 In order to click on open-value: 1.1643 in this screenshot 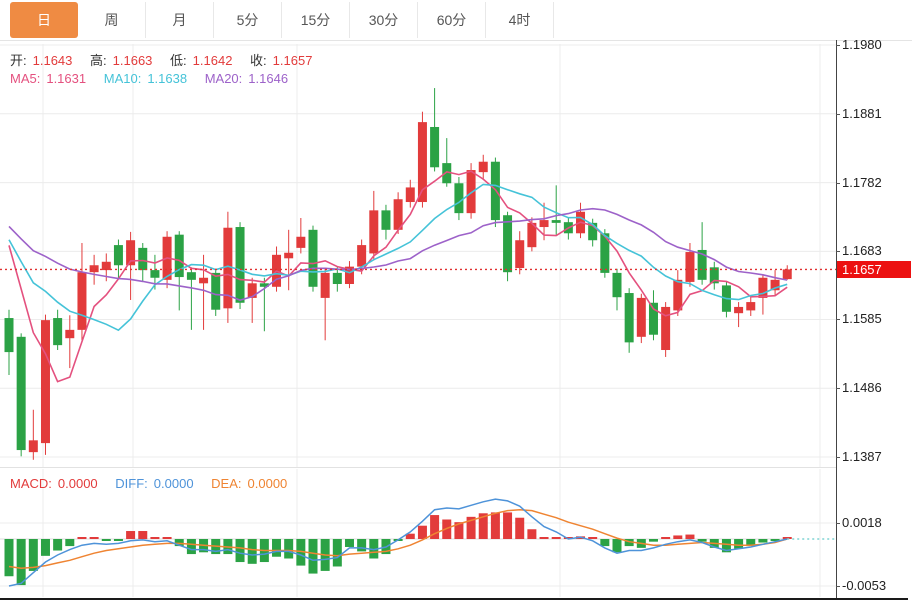, I will do `click(52, 60)`.